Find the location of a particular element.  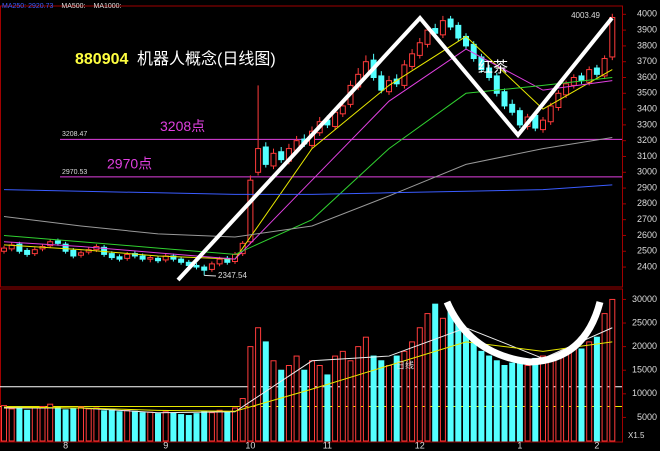

y-tick-label: 3800 is located at coordinates (647, 45).